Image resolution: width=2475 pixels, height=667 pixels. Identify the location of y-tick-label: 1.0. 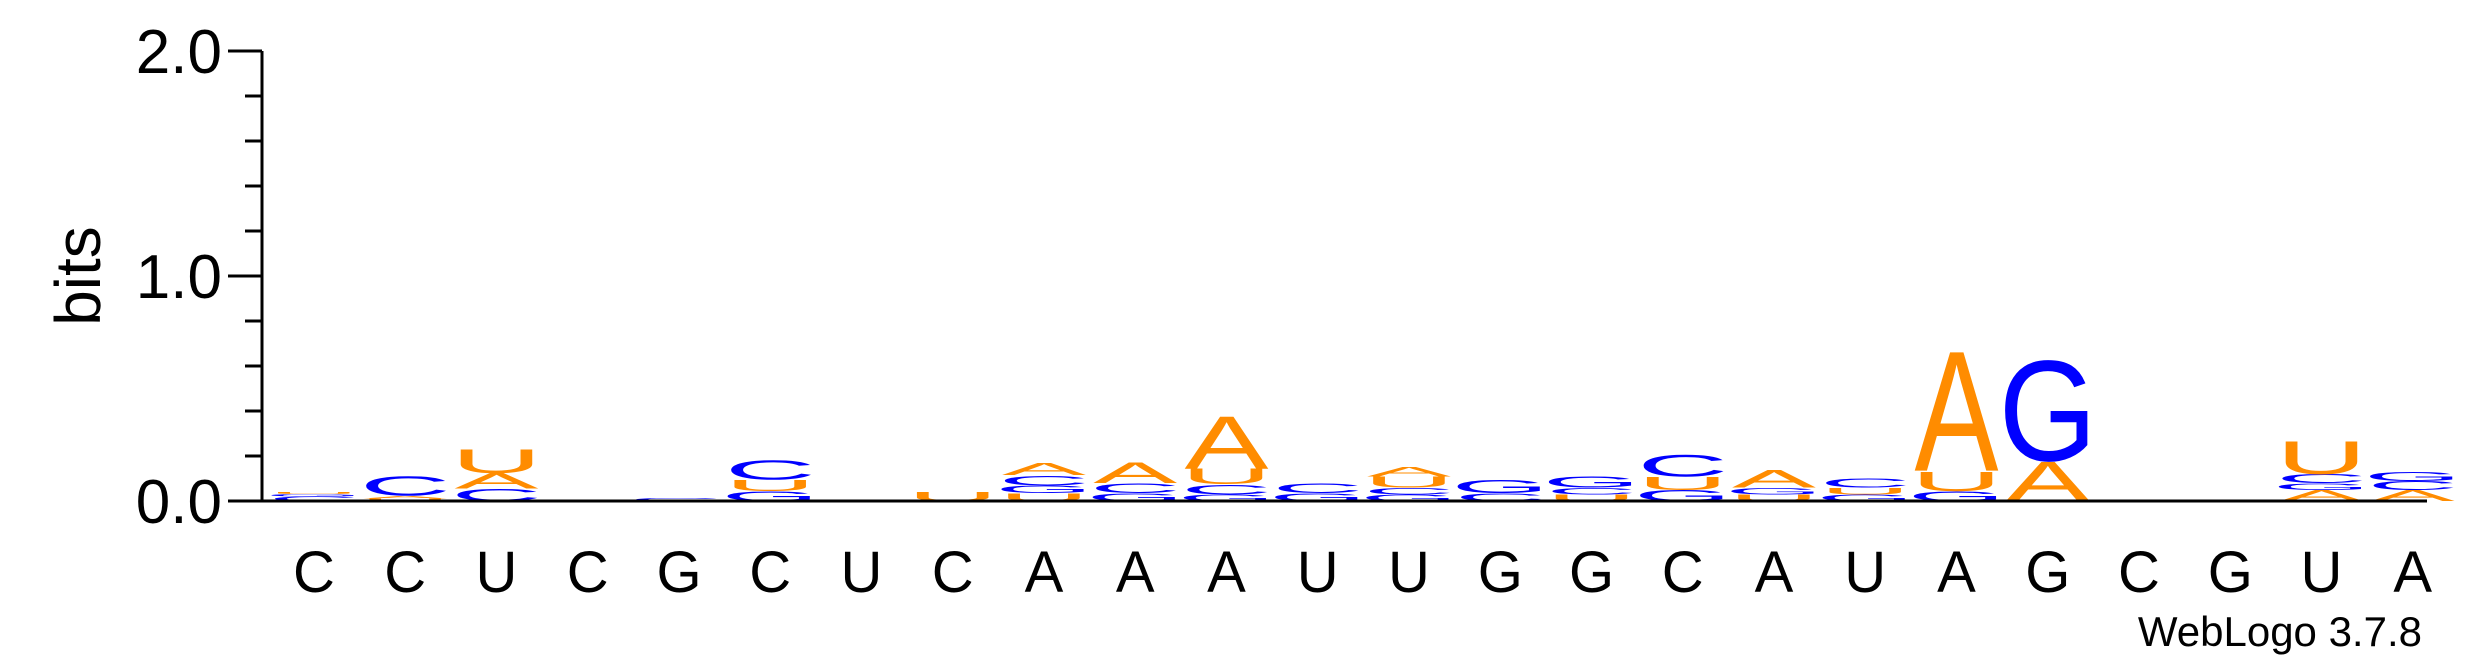
(179, 277).